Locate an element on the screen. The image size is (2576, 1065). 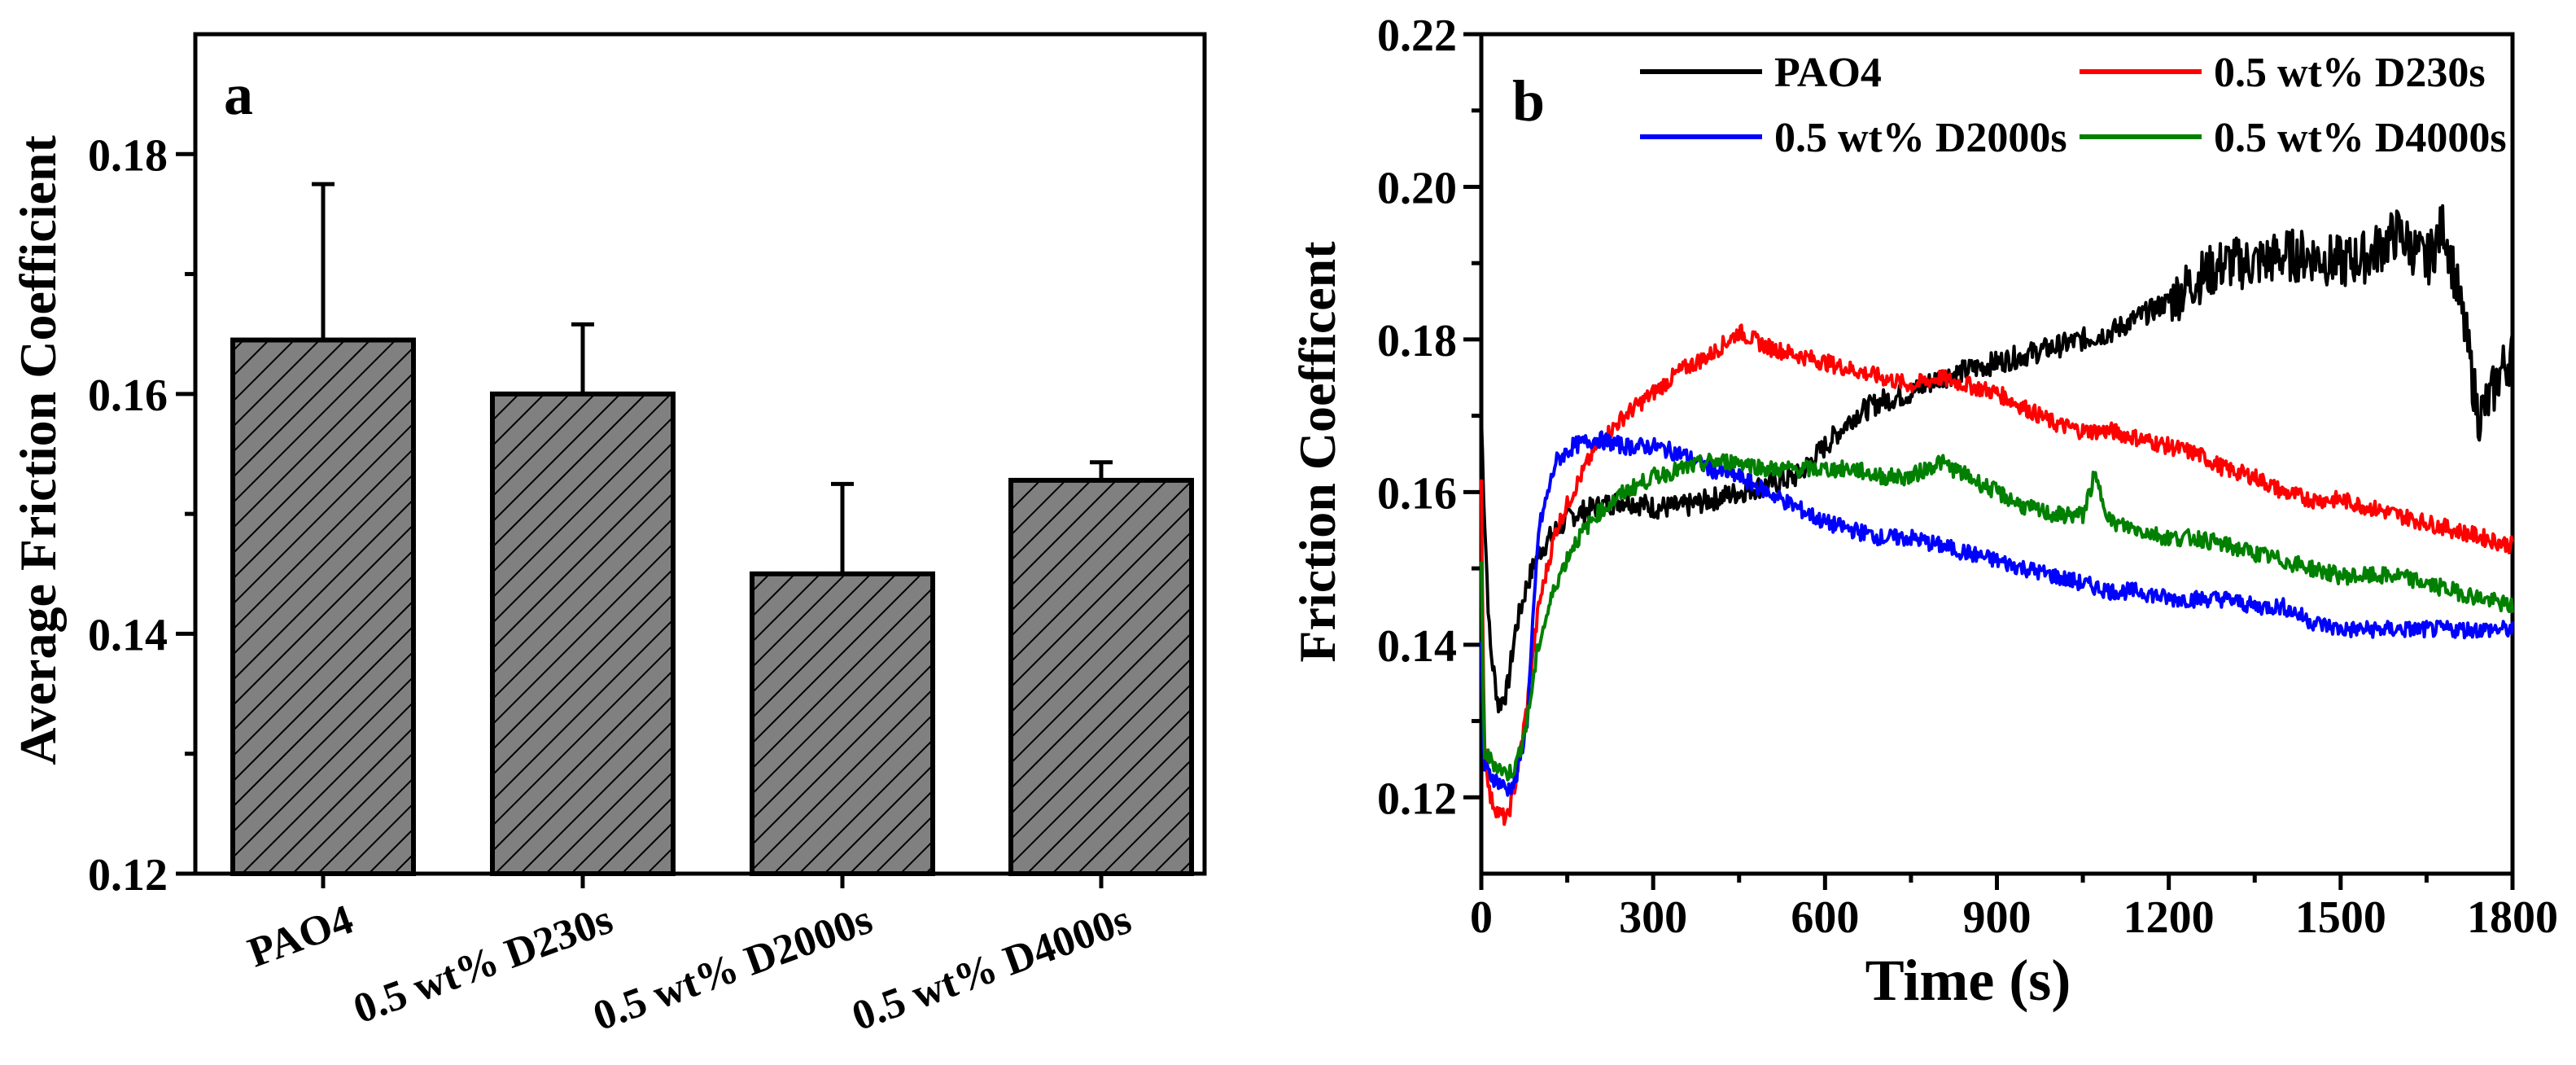
panel-b-legend-label: 0.5 wt% D230s is located at coordinates (2350, 73).